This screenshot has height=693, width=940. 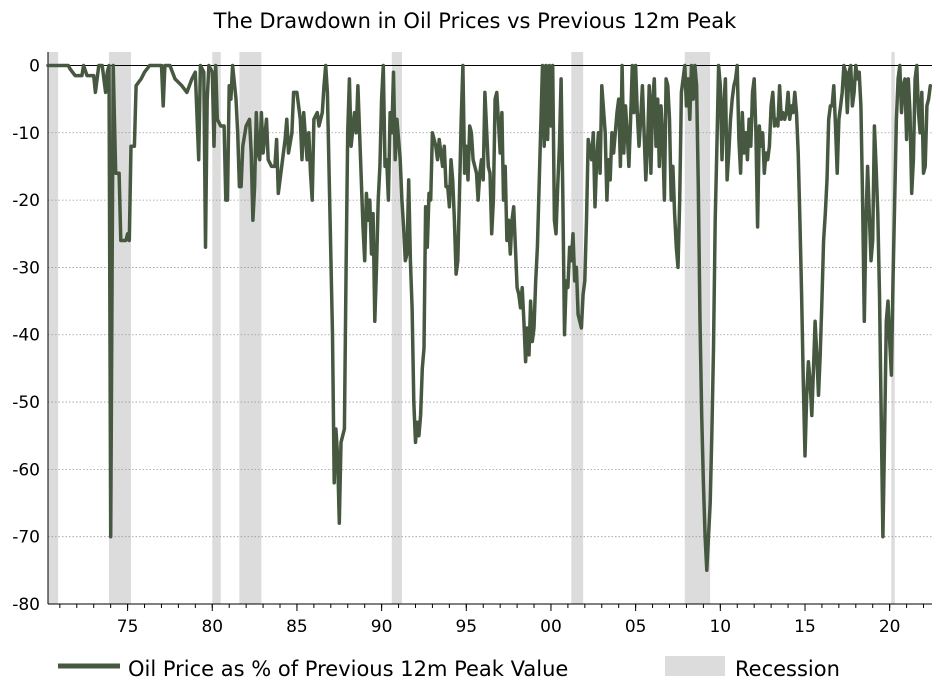 I want to click on x-tick-label: 00, so click(x=551, y=627).